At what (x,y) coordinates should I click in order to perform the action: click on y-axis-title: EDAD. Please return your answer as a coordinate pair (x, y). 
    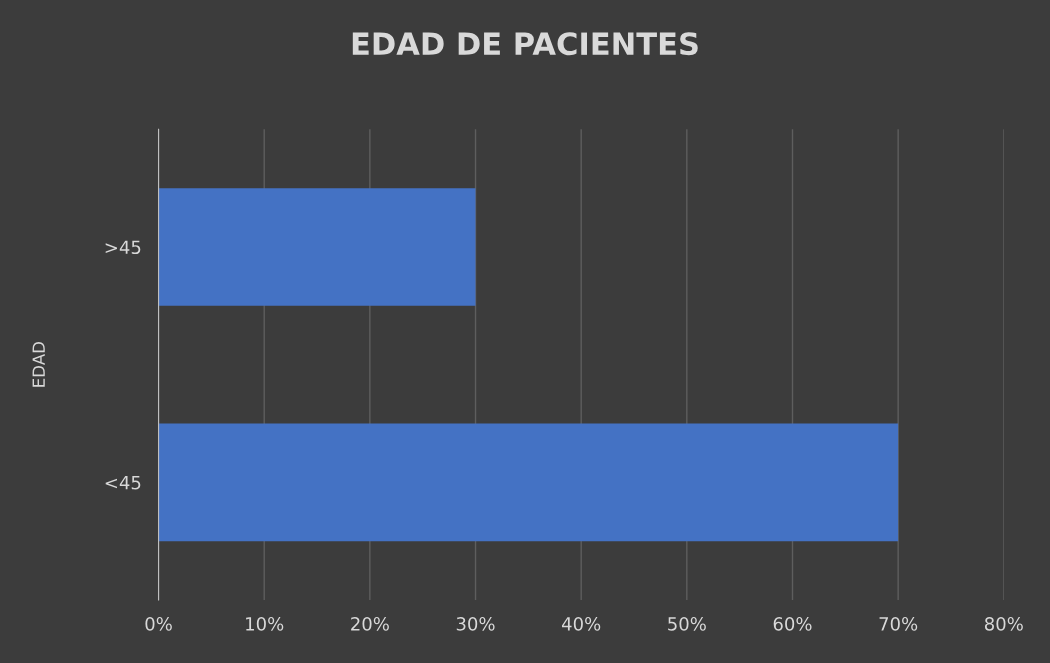
    Looking at the image, I should click on (38, 364).